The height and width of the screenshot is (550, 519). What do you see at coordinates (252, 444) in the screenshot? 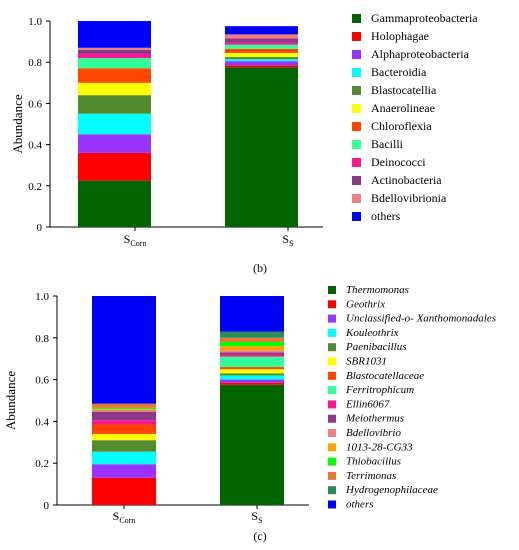
I see `panelc-bar-segment-thermomonas` at bounding box center [252, 444].